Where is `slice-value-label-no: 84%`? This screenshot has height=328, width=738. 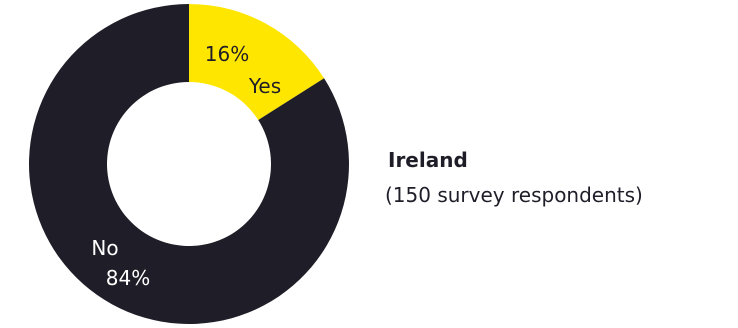 slice-value-label-no: 84% is located at coordinates (128, 278).